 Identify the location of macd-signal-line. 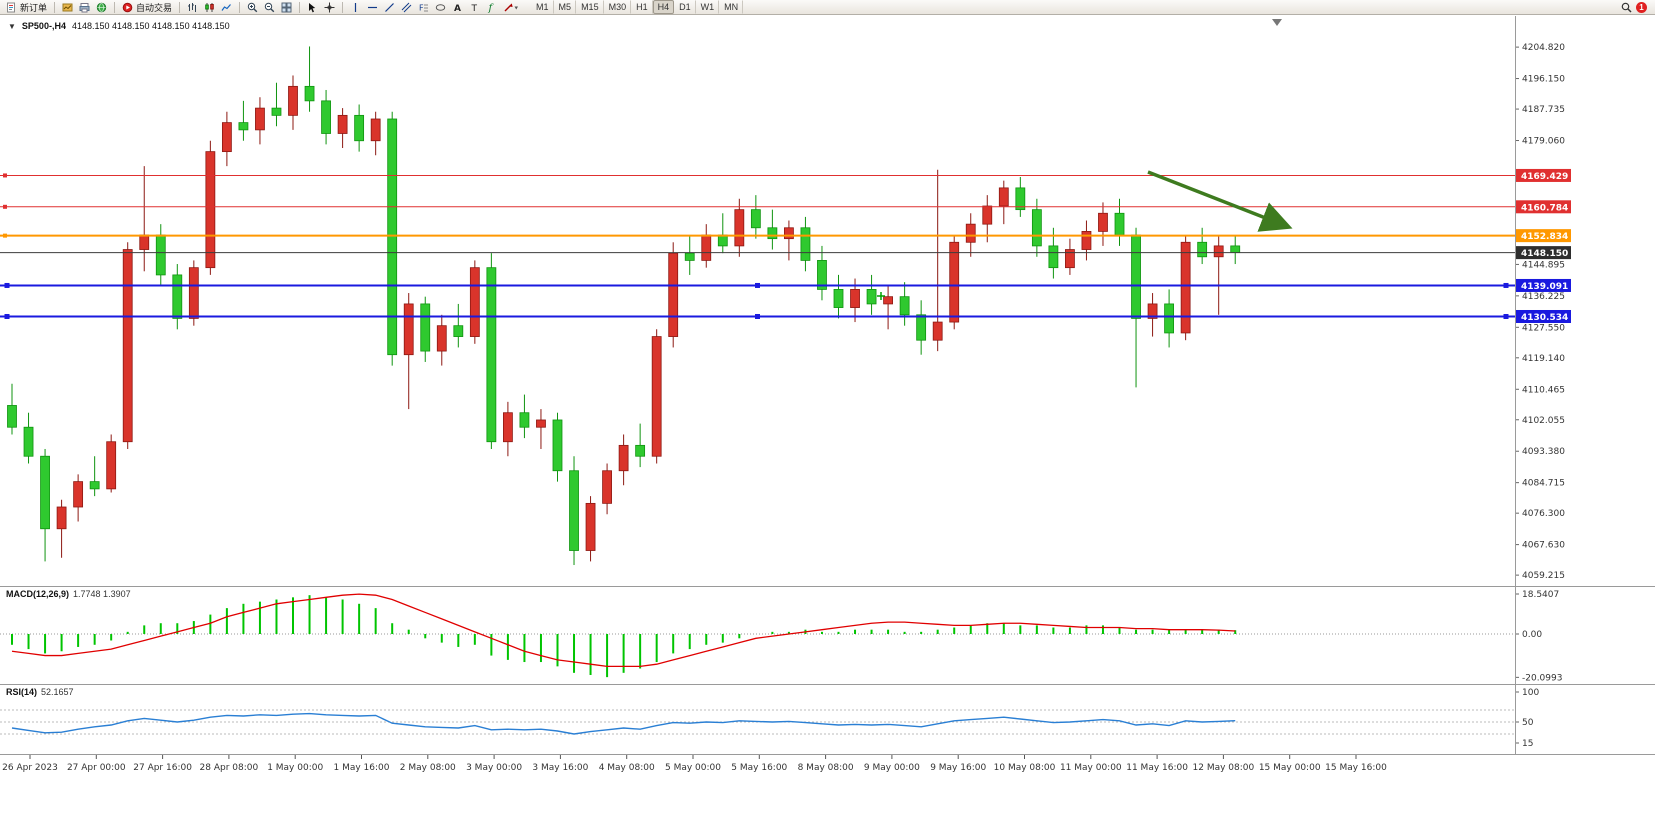
(623, 630).